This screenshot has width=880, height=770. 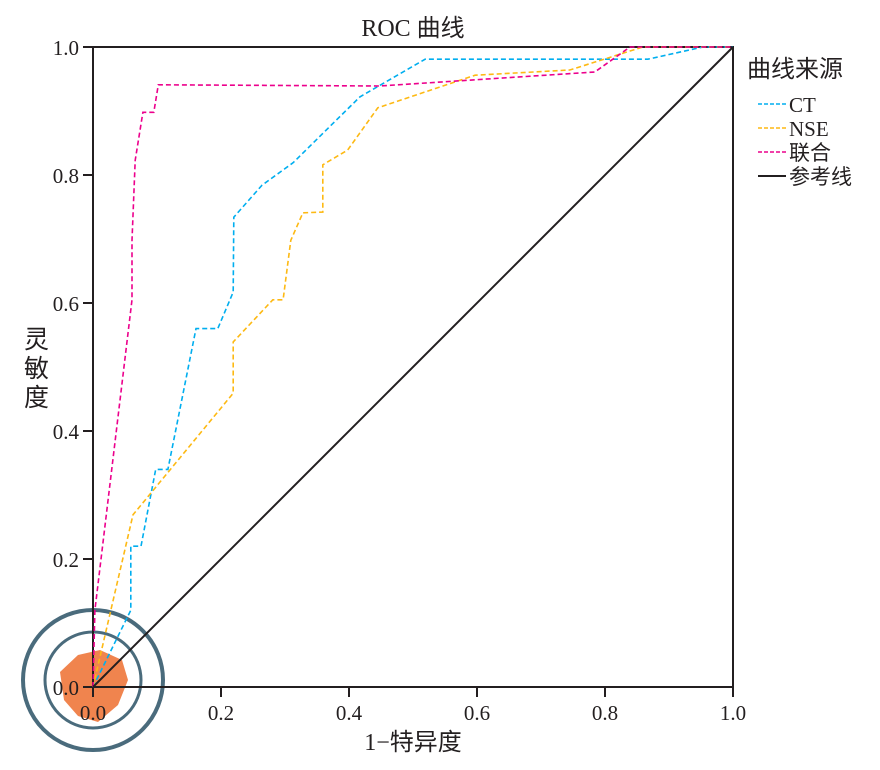 I want to click on legend-title: 曲线来源, so click(x=795, y=69).